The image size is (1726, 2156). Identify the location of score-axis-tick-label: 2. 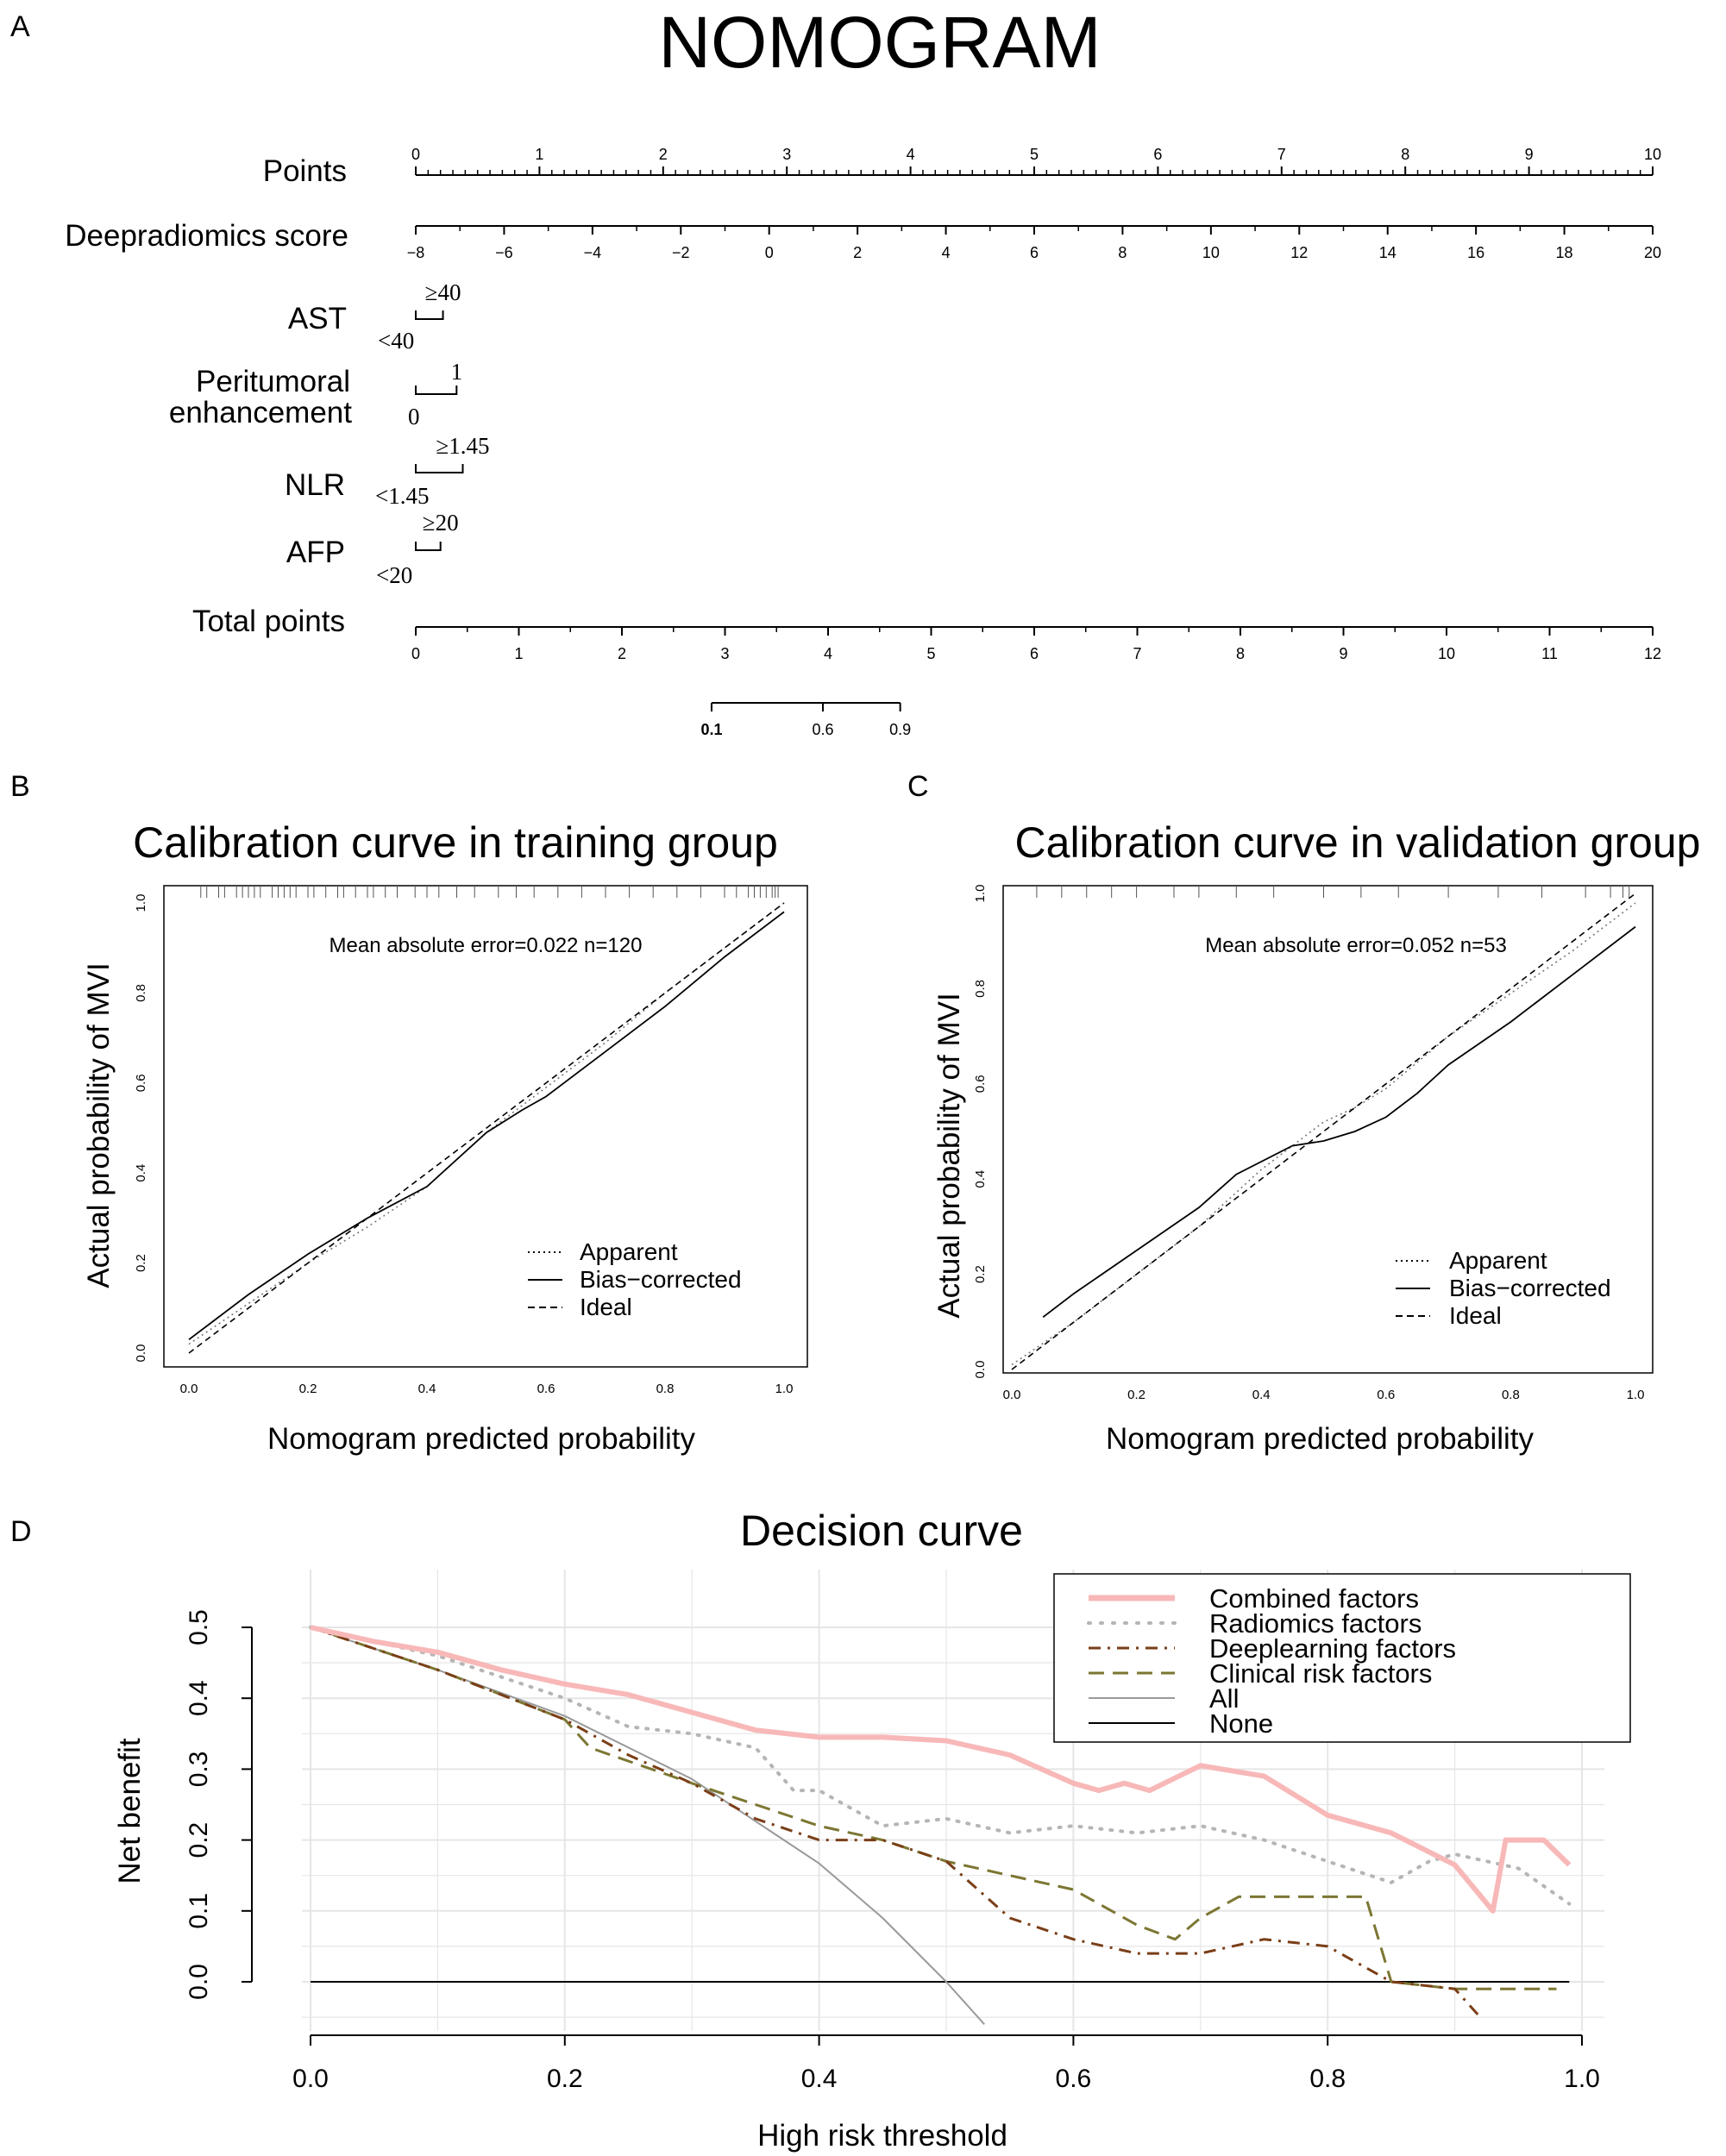
(858, 252).